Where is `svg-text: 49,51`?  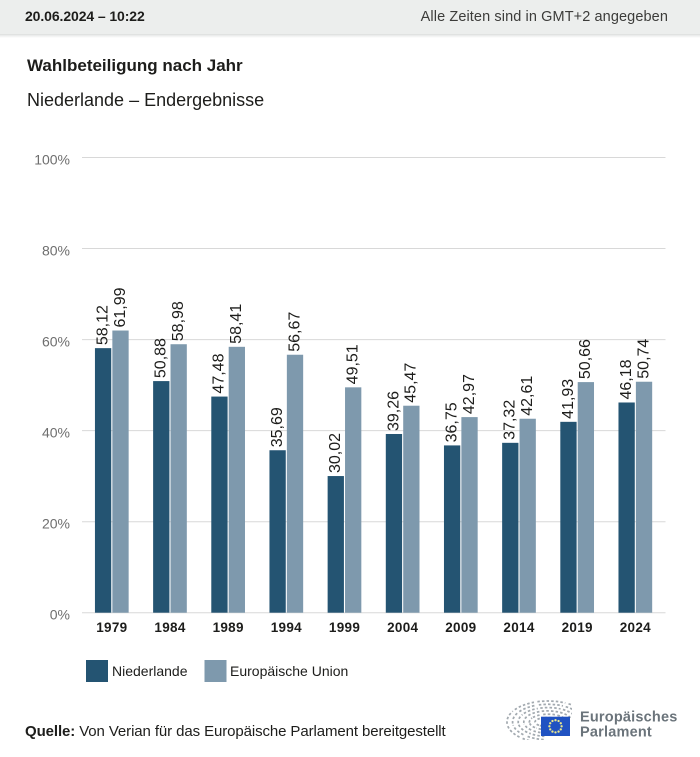 svg-text: 49,51 is located at coordinates (352, 364).